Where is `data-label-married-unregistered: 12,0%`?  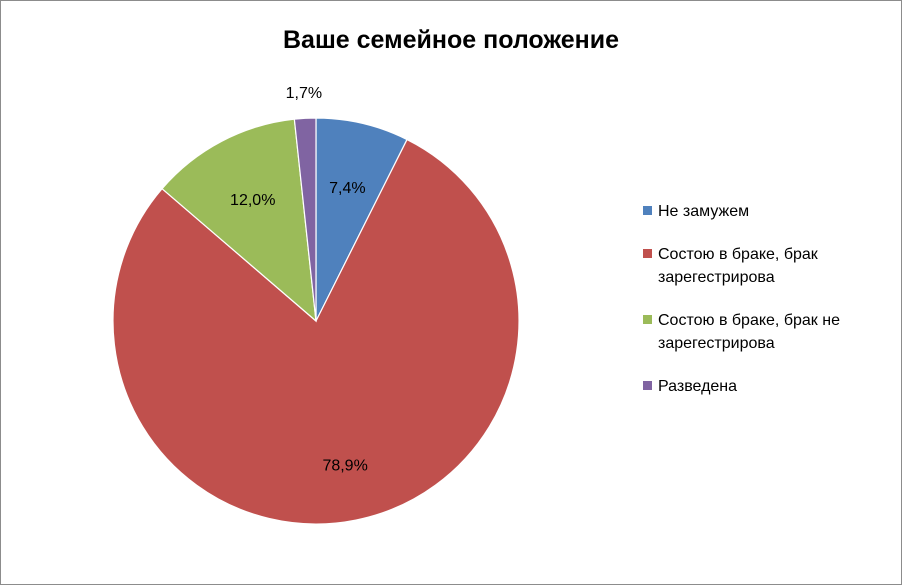 data-label-married-unregistered: 12,0% is located at coordinates (252, 200).